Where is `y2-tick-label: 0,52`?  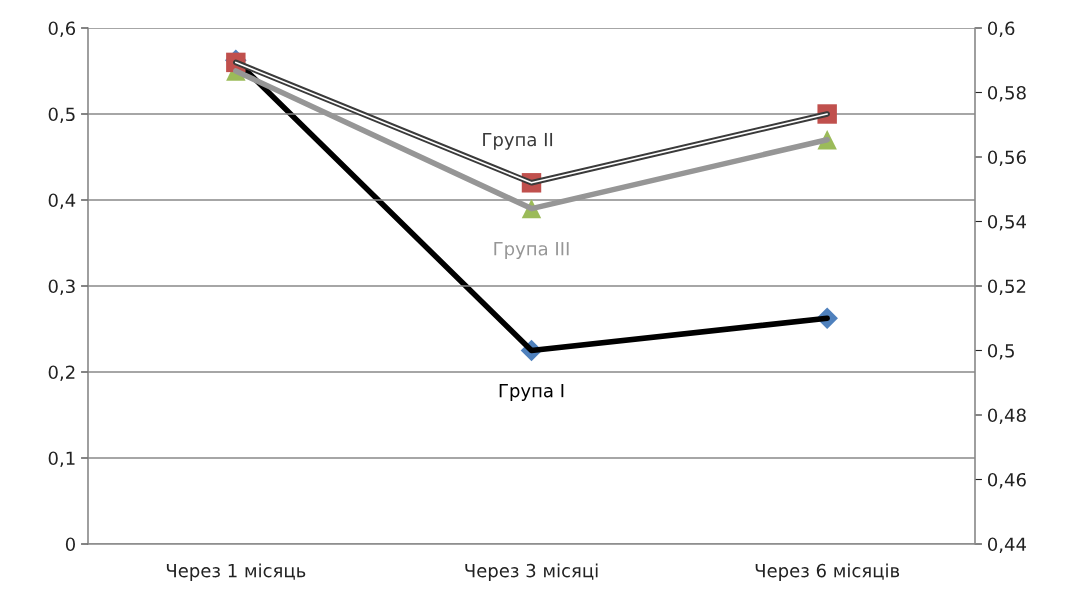 y2-tick-label: 0,52 is located at coordinates (1007, 287).